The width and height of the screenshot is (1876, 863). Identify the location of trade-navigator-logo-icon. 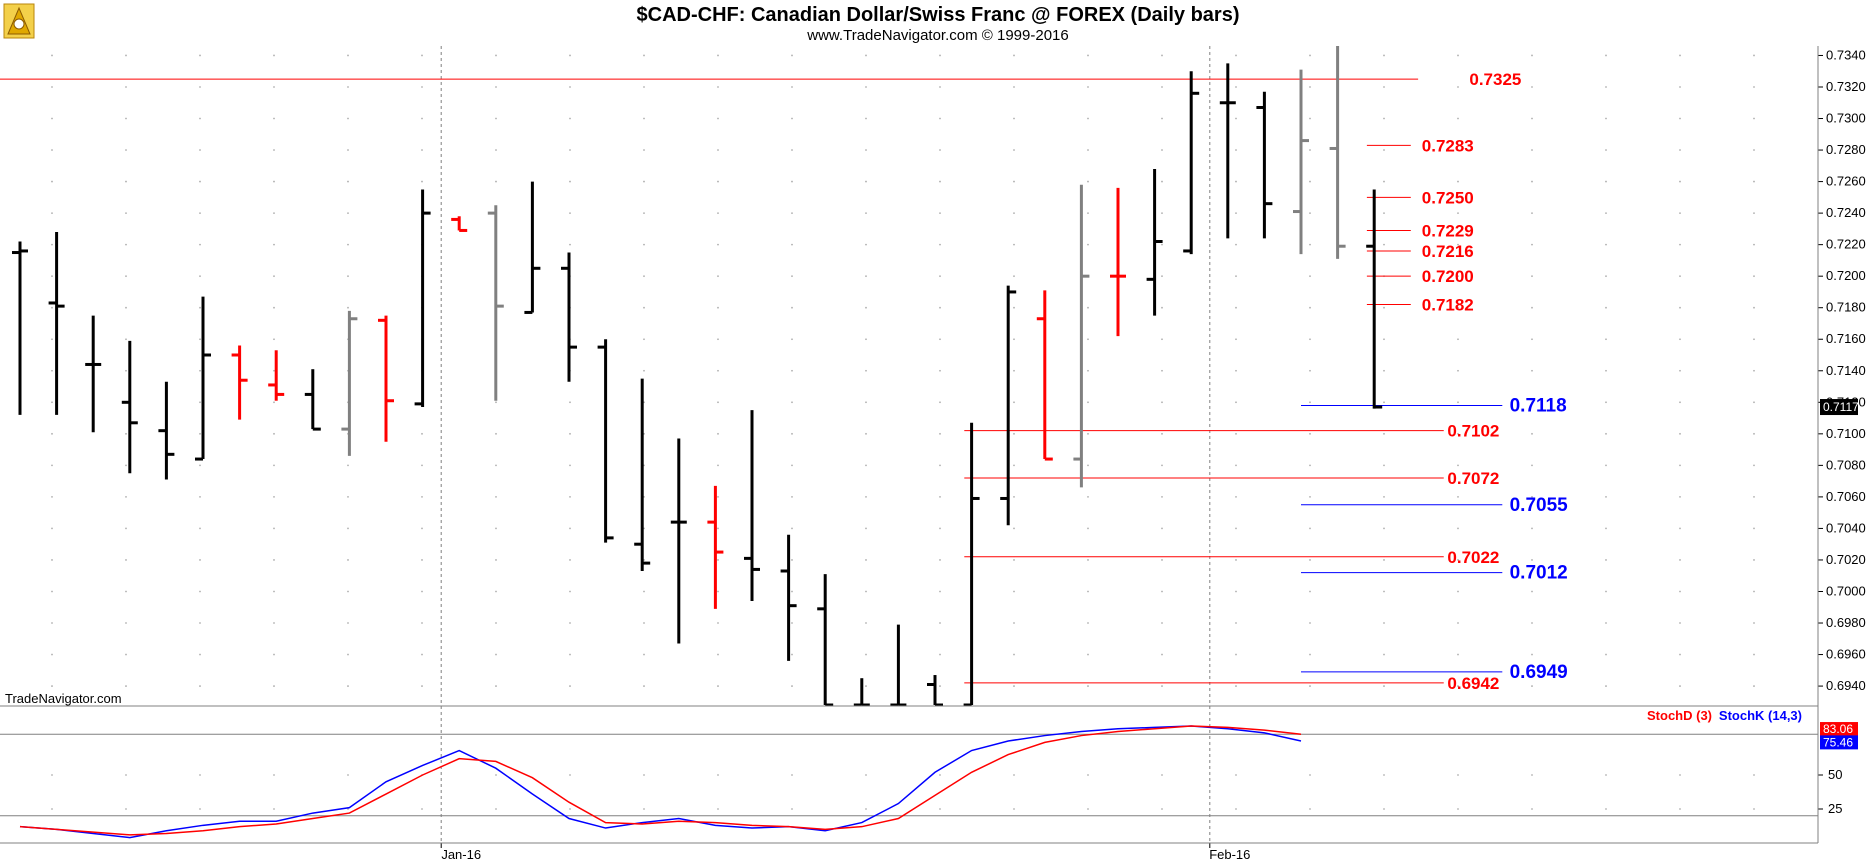
(19, 21).